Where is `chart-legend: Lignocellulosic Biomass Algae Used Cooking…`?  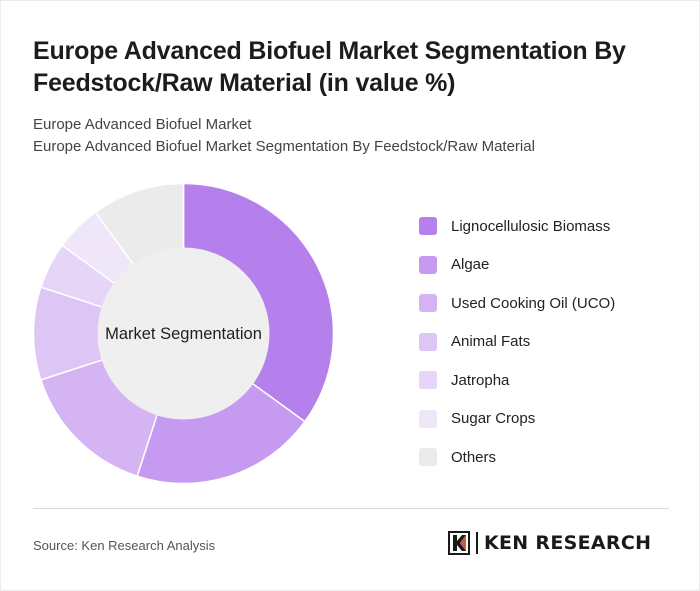 chart-legend: Lignocellulosic Biomass Algae Used Cooking… is located at coordinates (517, 342).